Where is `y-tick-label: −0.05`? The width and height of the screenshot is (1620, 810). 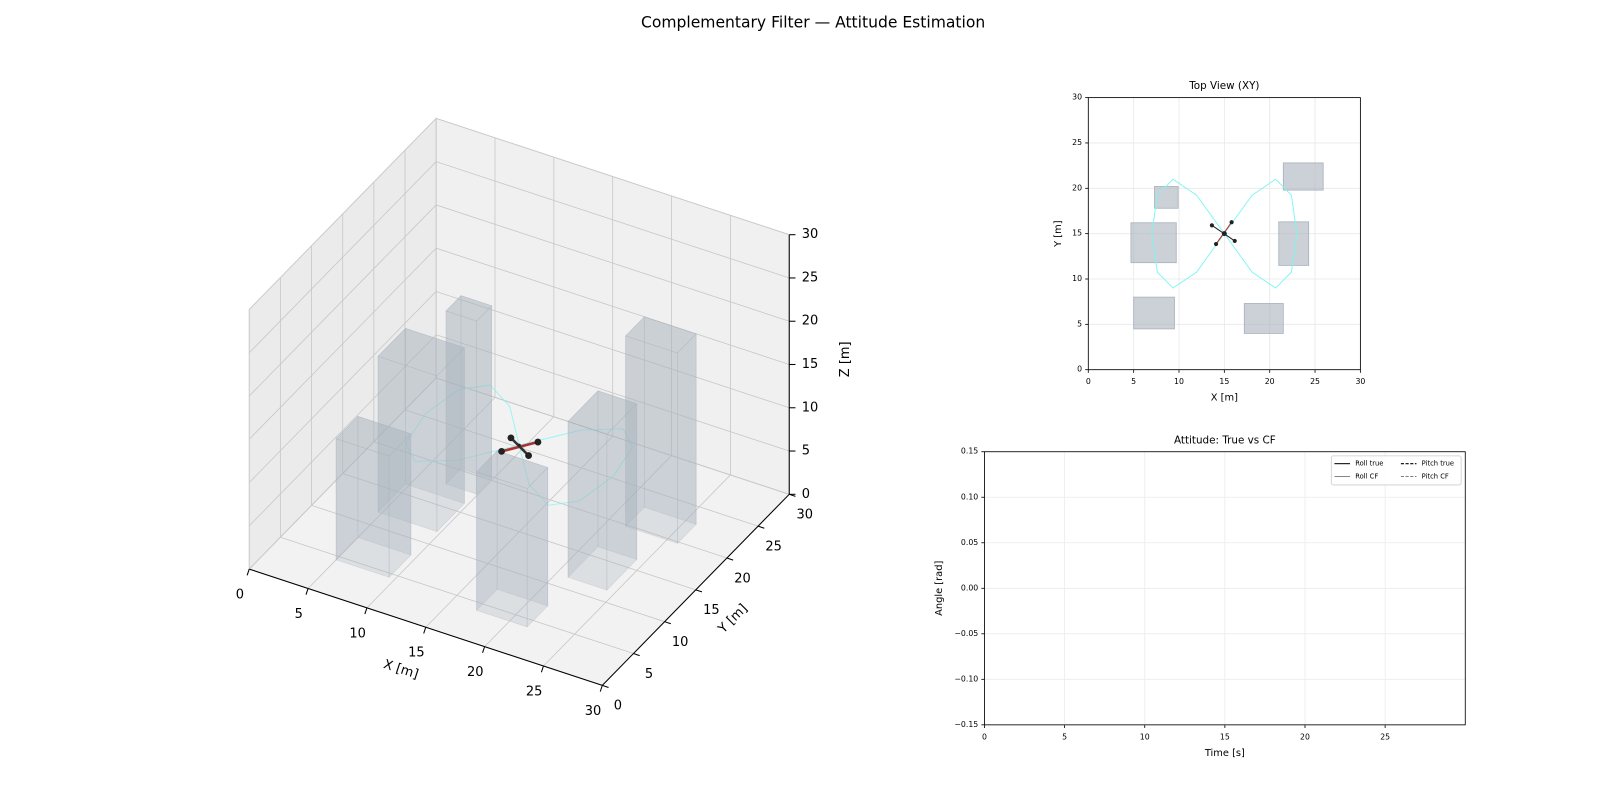 y-tick-label: −0.05 is located at coordinates (966, 633).